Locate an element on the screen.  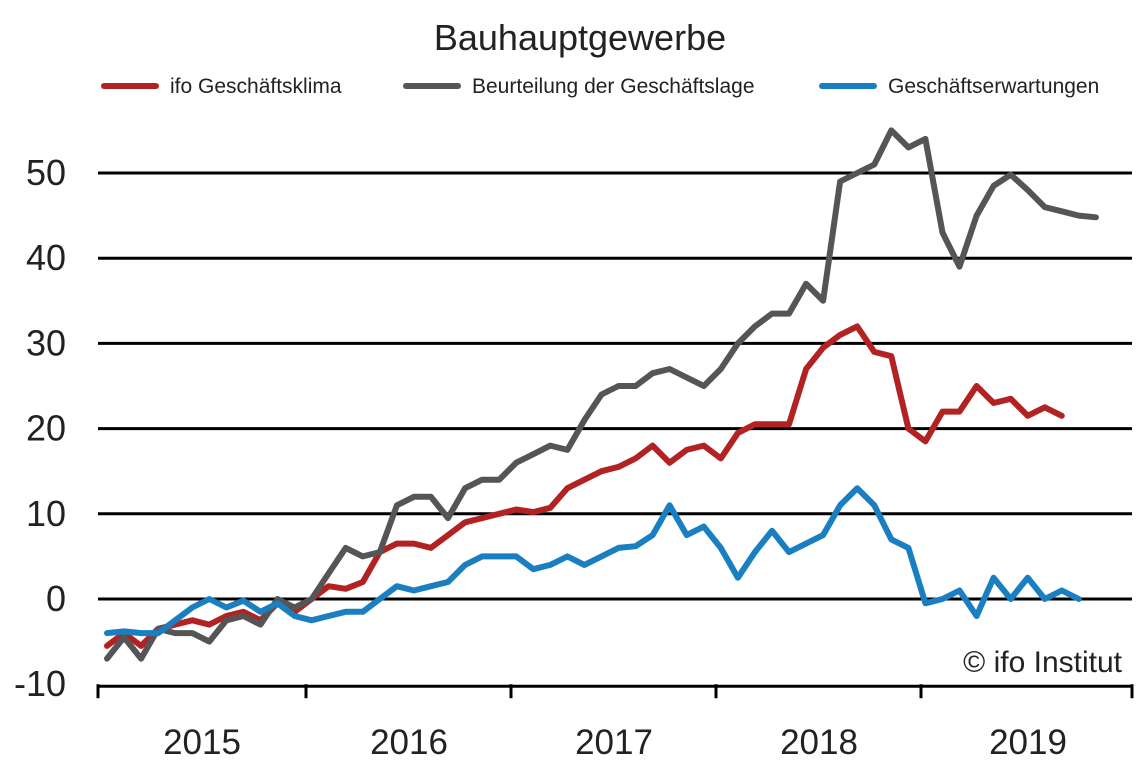
legend-label: Geschäftserwartungen is located at coordinates (993, 86).